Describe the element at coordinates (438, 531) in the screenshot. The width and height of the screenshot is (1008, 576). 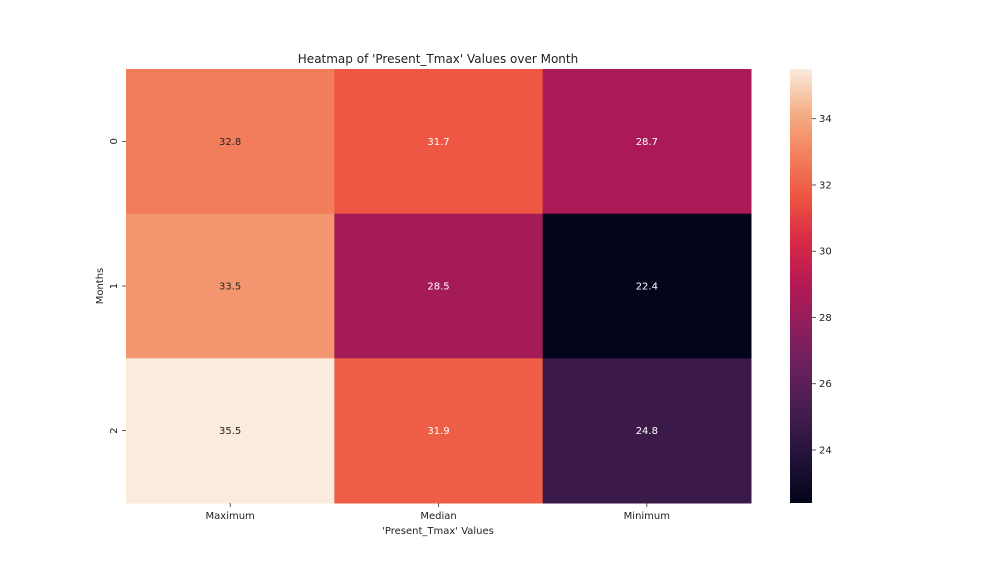
I see `x-axis-label: 'Present_Tmax' Values` at that location.